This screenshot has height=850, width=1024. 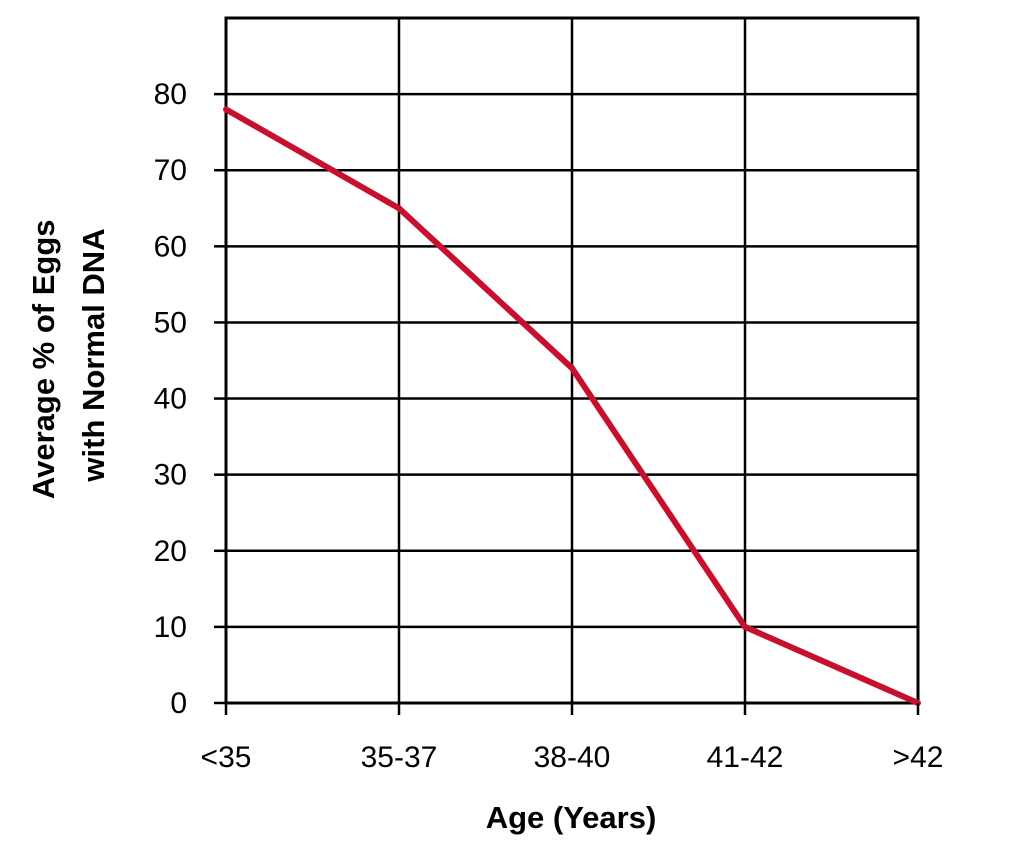 What do you see at coordinates (170, 170) in the screenshot?
I see `y-tick-label: 70` at bounding box center [170, 170].